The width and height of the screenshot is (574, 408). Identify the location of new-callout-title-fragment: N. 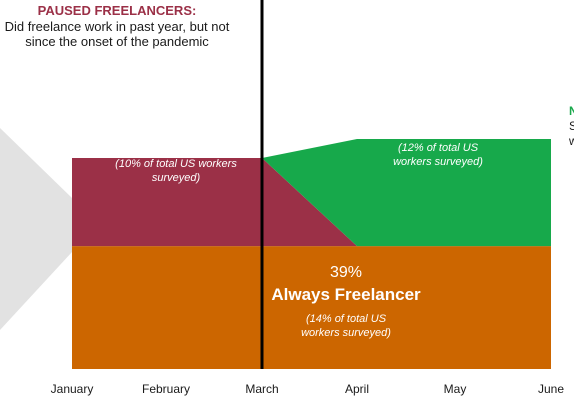
(571, 111).